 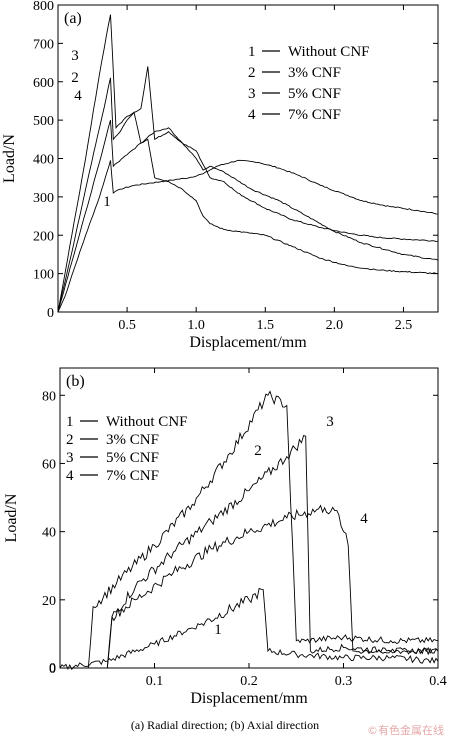 I want to click on y-tick-label: 60, so click(x=49, y=464).